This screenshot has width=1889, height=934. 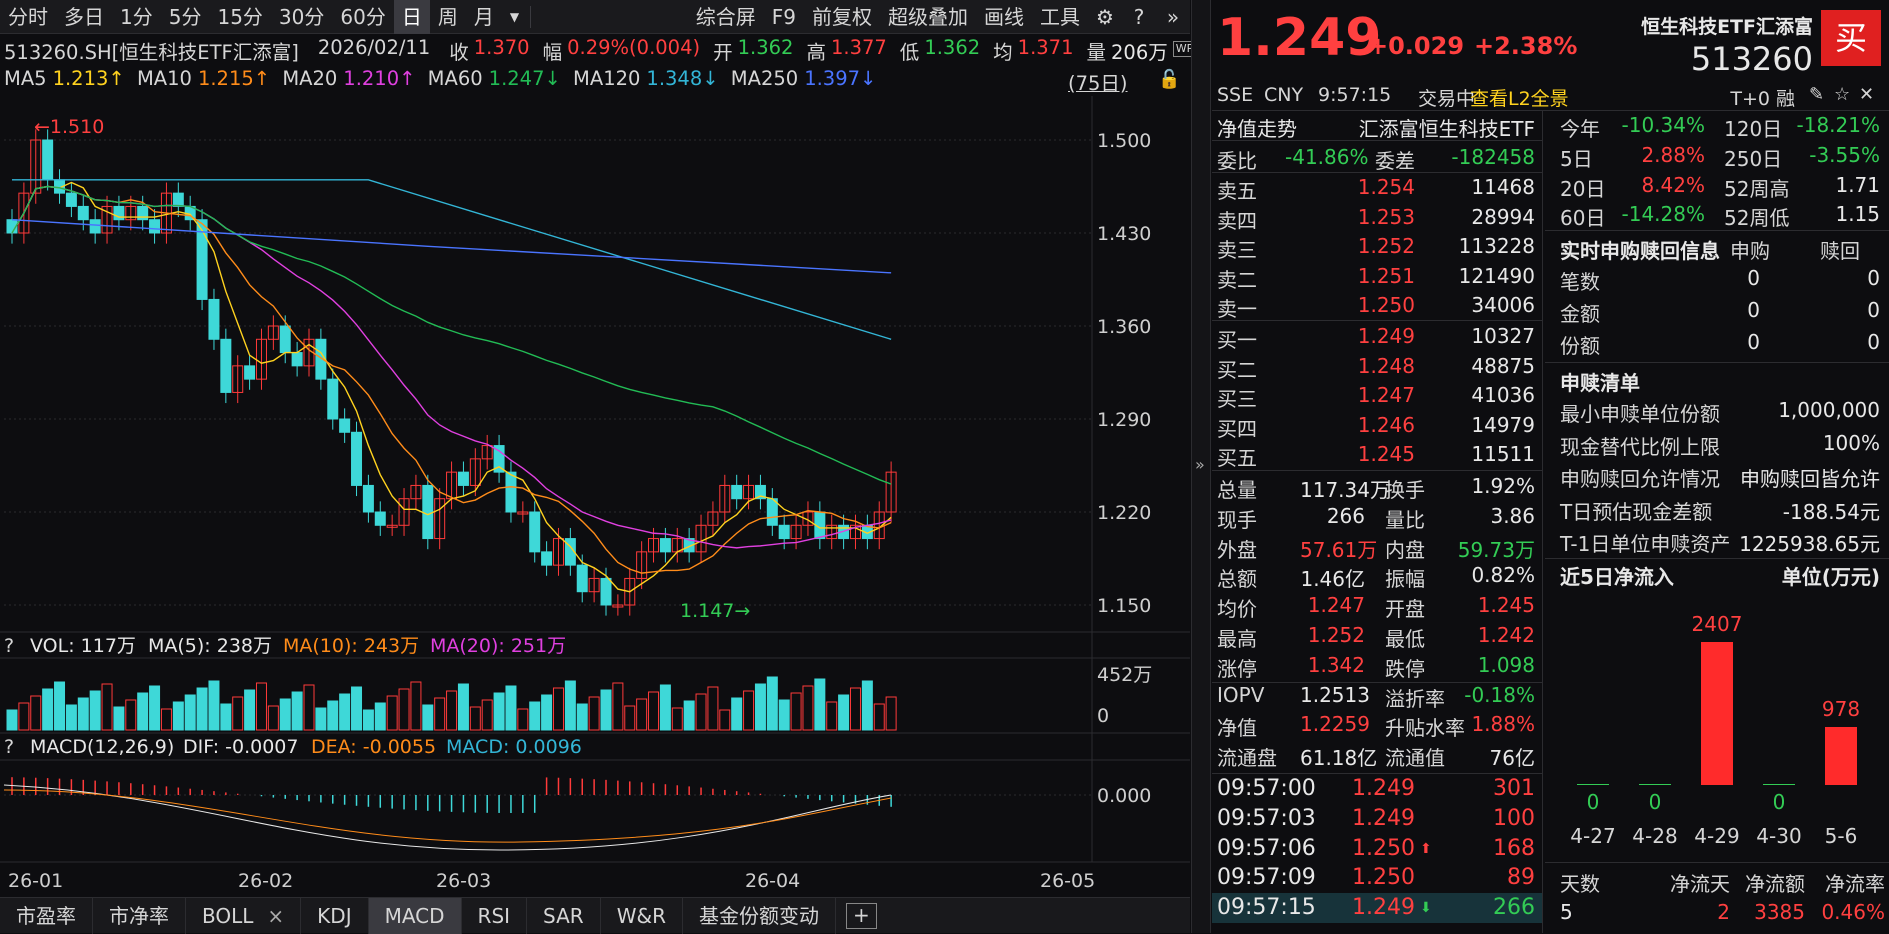 I want to click on star-icon: ☆, so click(x=1842, y=94).